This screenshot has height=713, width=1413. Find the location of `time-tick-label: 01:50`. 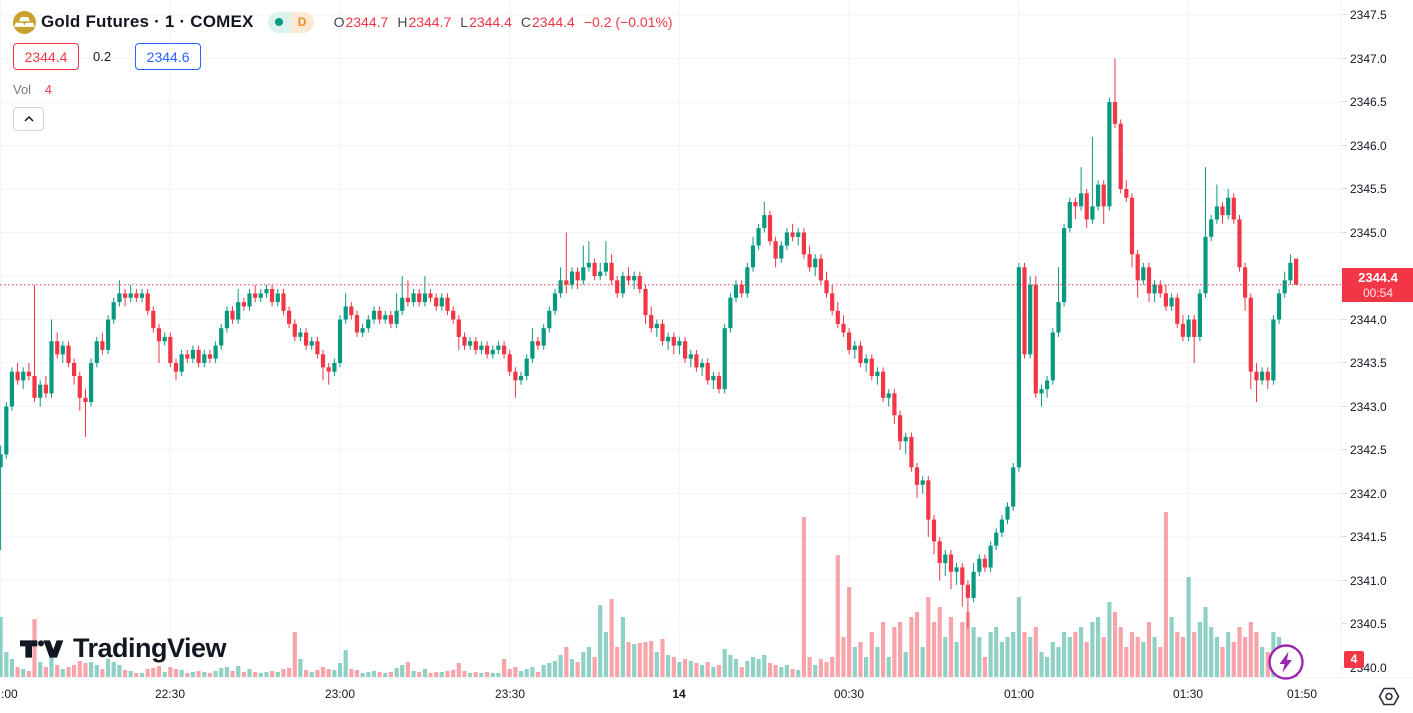

time-tick-label: 01:50 is located at coordinates (1302, 694).